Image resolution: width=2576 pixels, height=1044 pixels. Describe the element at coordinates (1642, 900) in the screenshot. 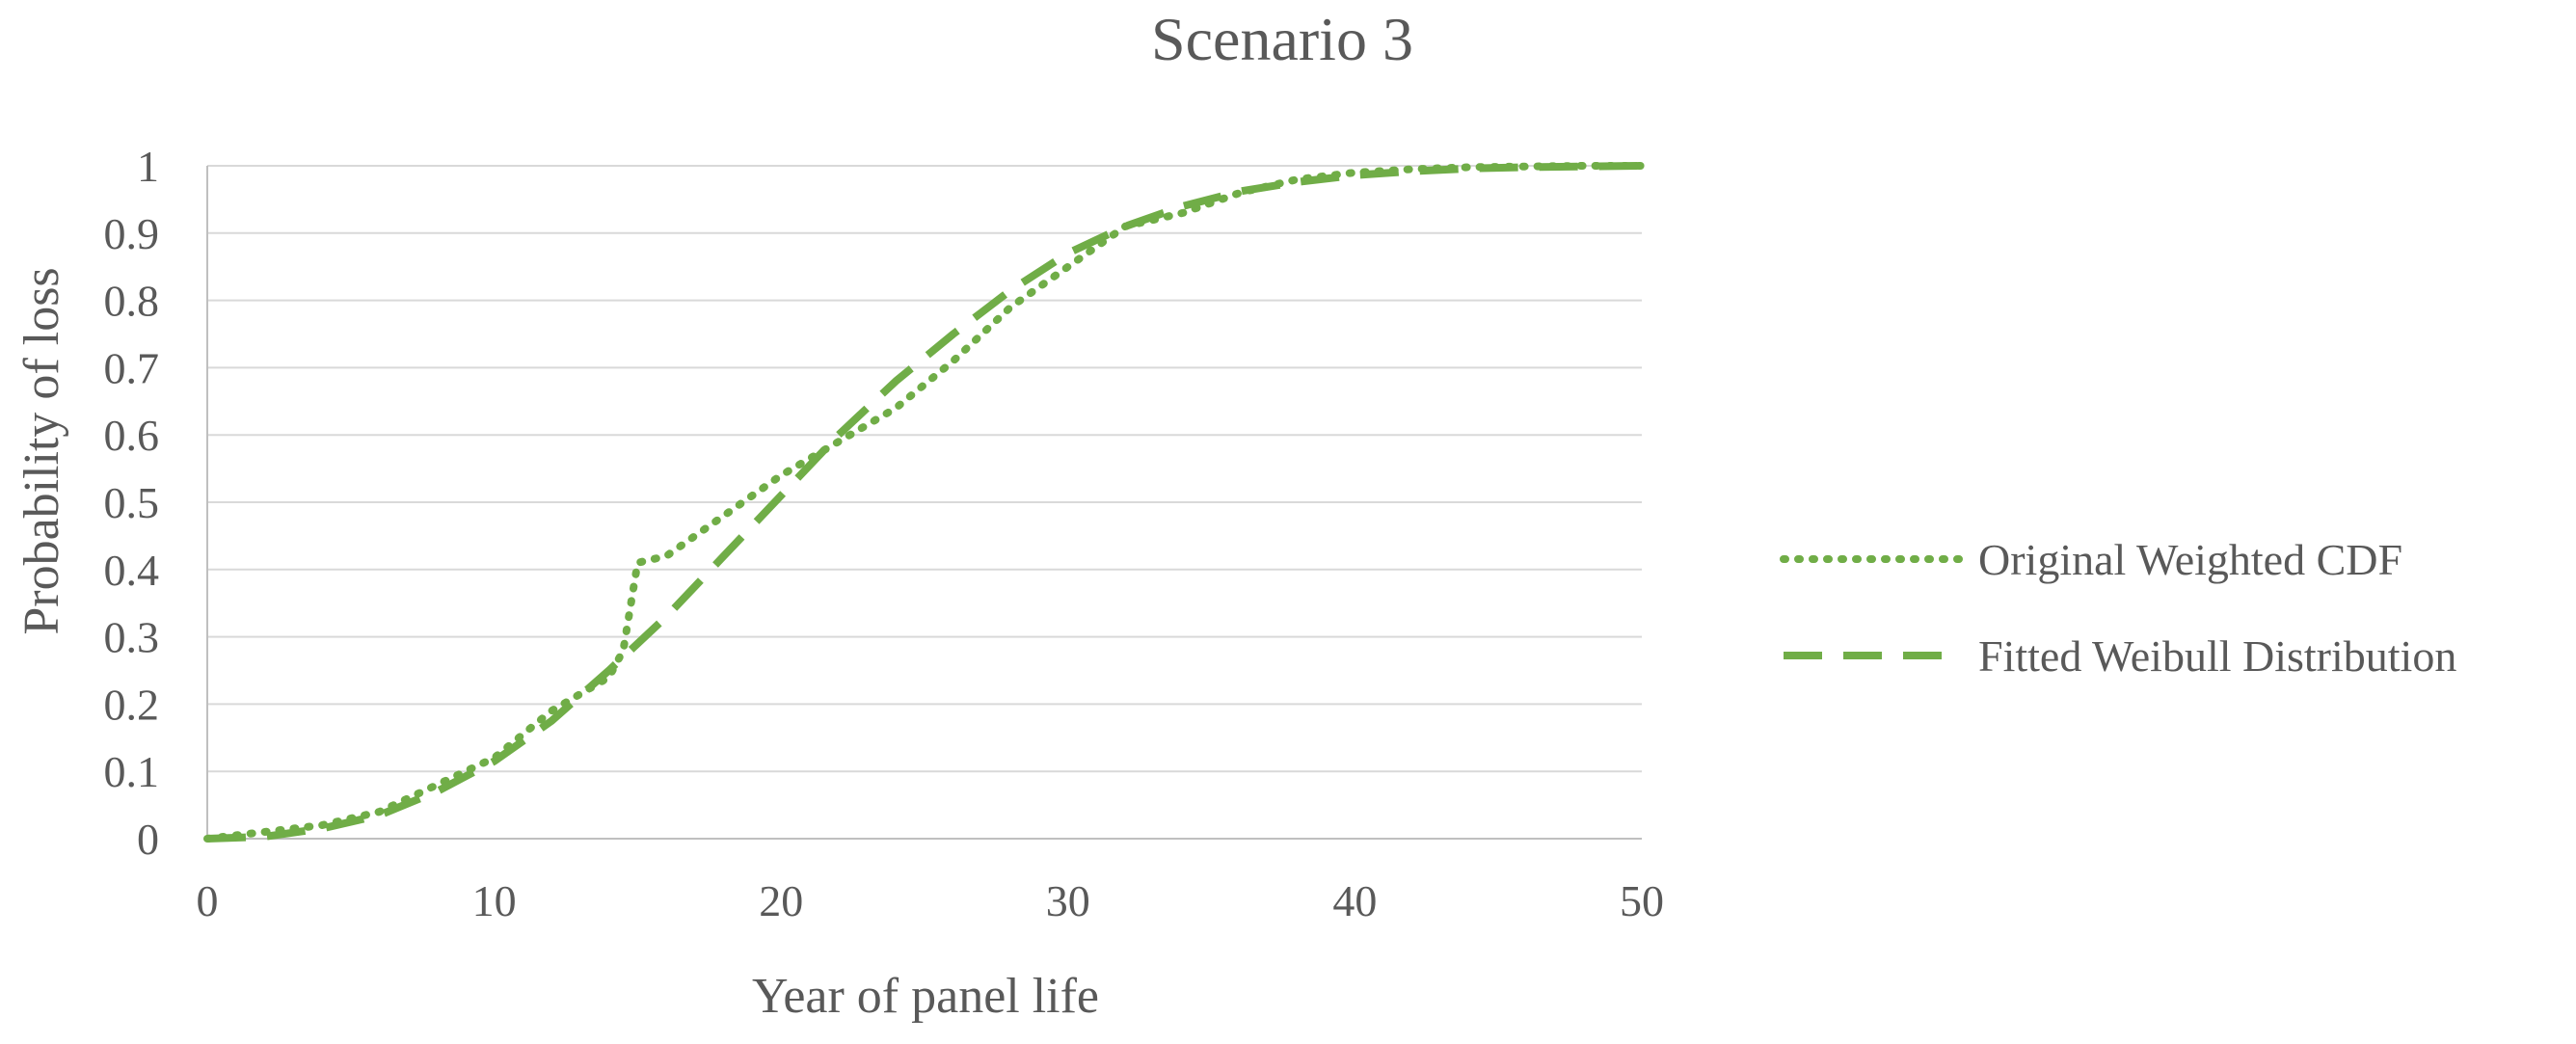

I see `x-tick-label: 50` at that location.